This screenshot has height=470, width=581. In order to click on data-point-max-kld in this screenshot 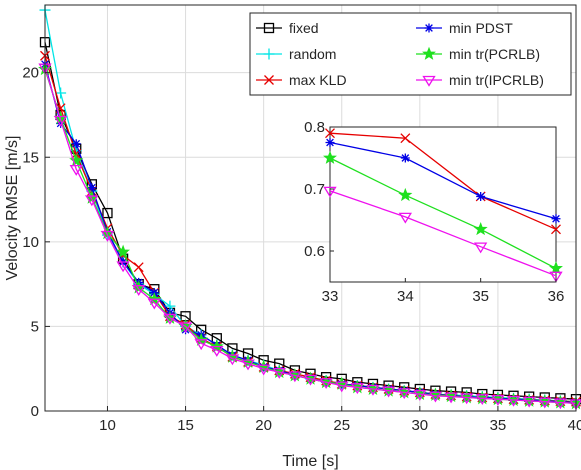, I will do `click(138, 267)`.